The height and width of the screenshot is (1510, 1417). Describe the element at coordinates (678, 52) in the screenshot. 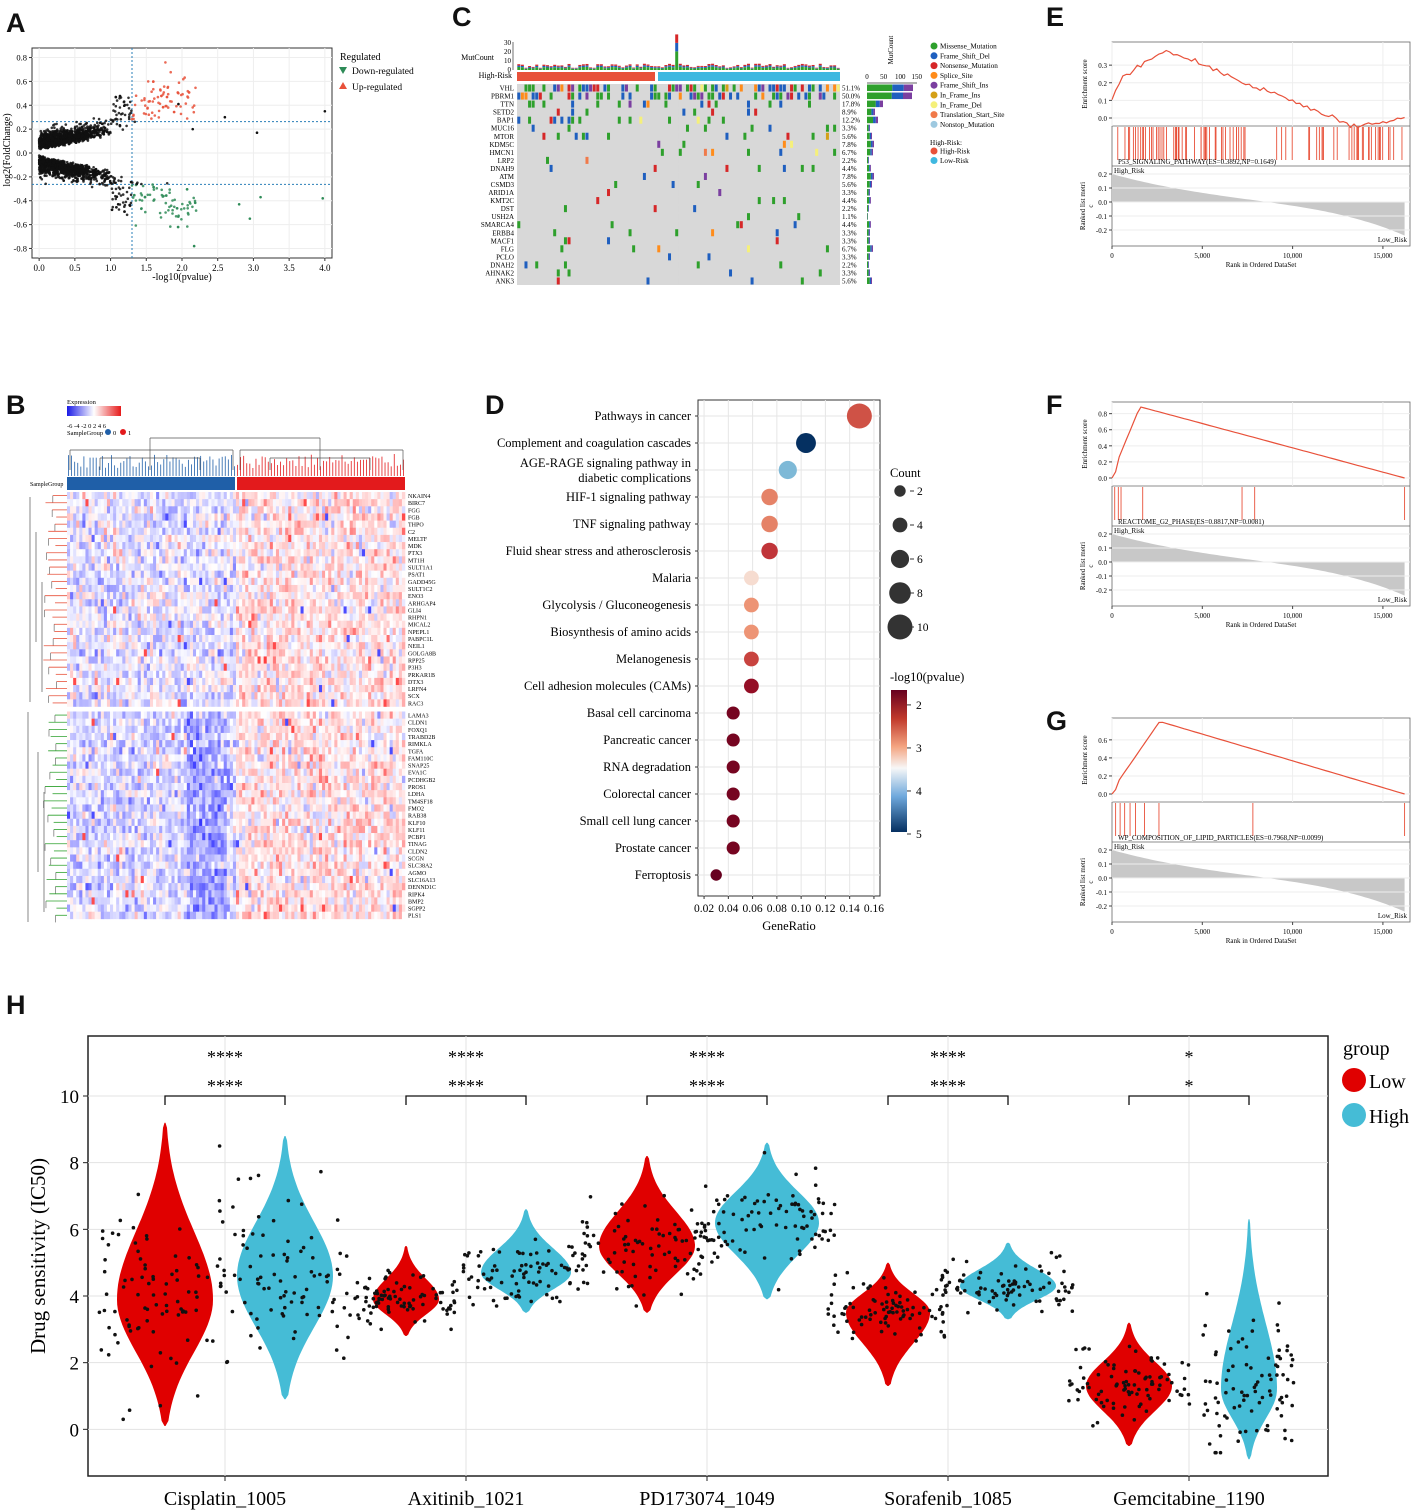

I see `onco-mutcount-bars` at that location.